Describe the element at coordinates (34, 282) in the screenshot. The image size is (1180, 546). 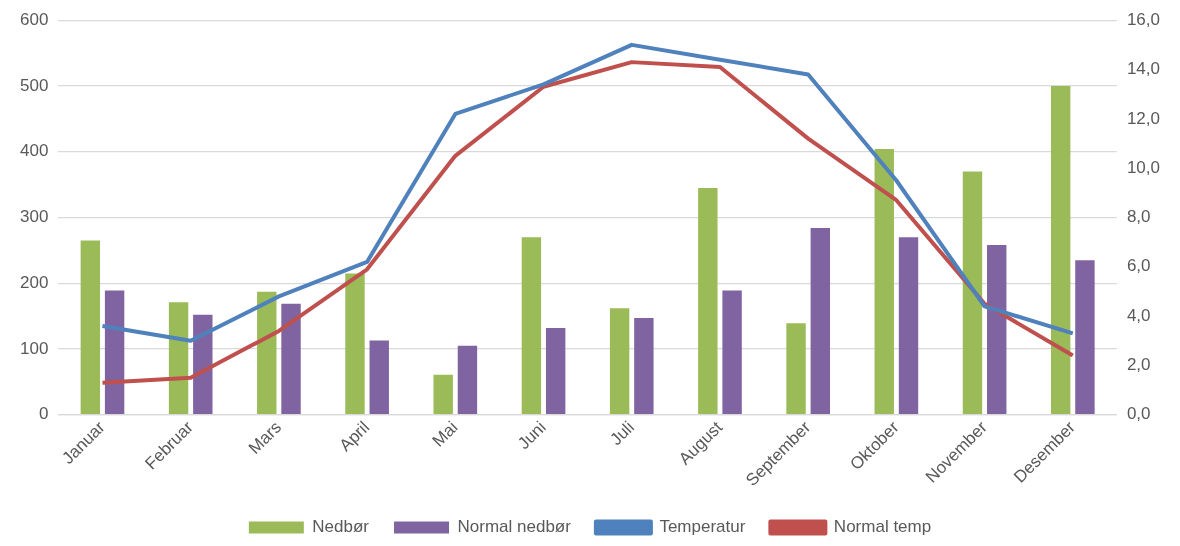
I see `y-tick-label: 200` at that location.